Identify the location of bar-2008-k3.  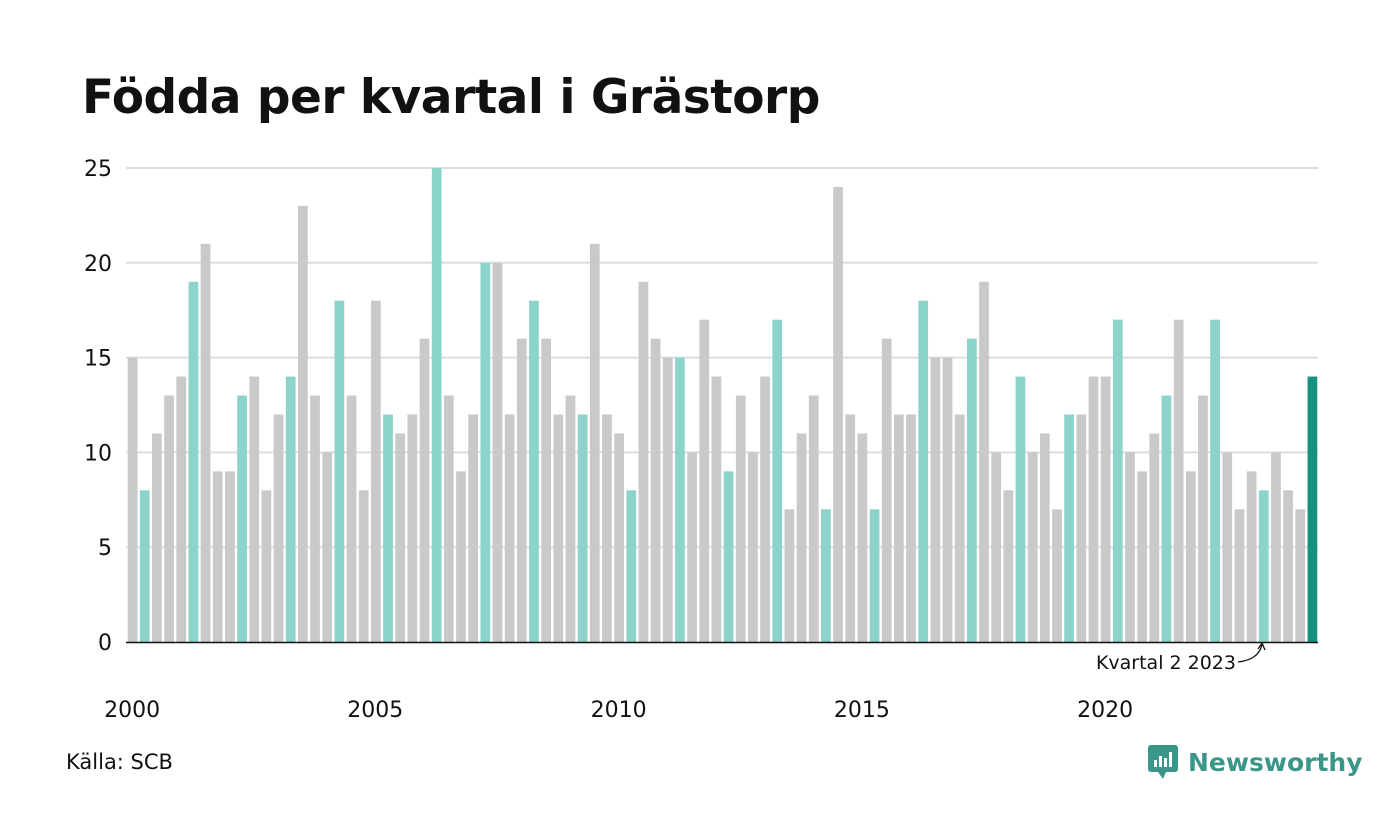
(546, 490).